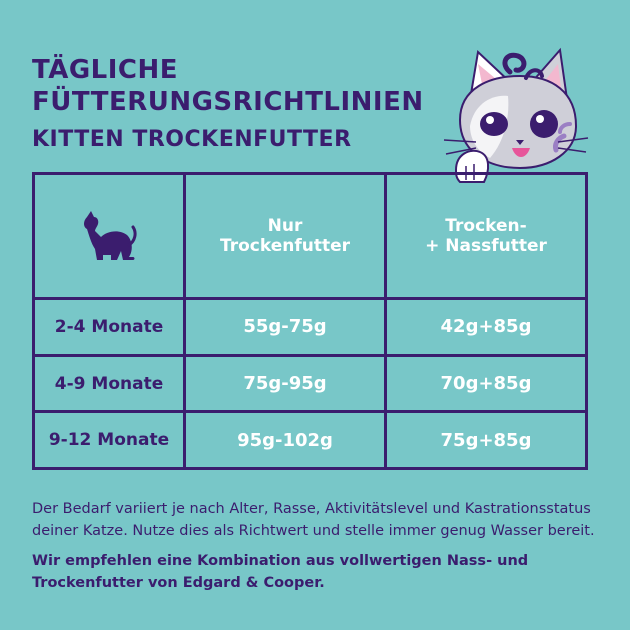  Describe the element at coordinates (192, 139) in the screenshot. I see `page-subtitle: KITTEN TROCKENFUTTER` at that location.